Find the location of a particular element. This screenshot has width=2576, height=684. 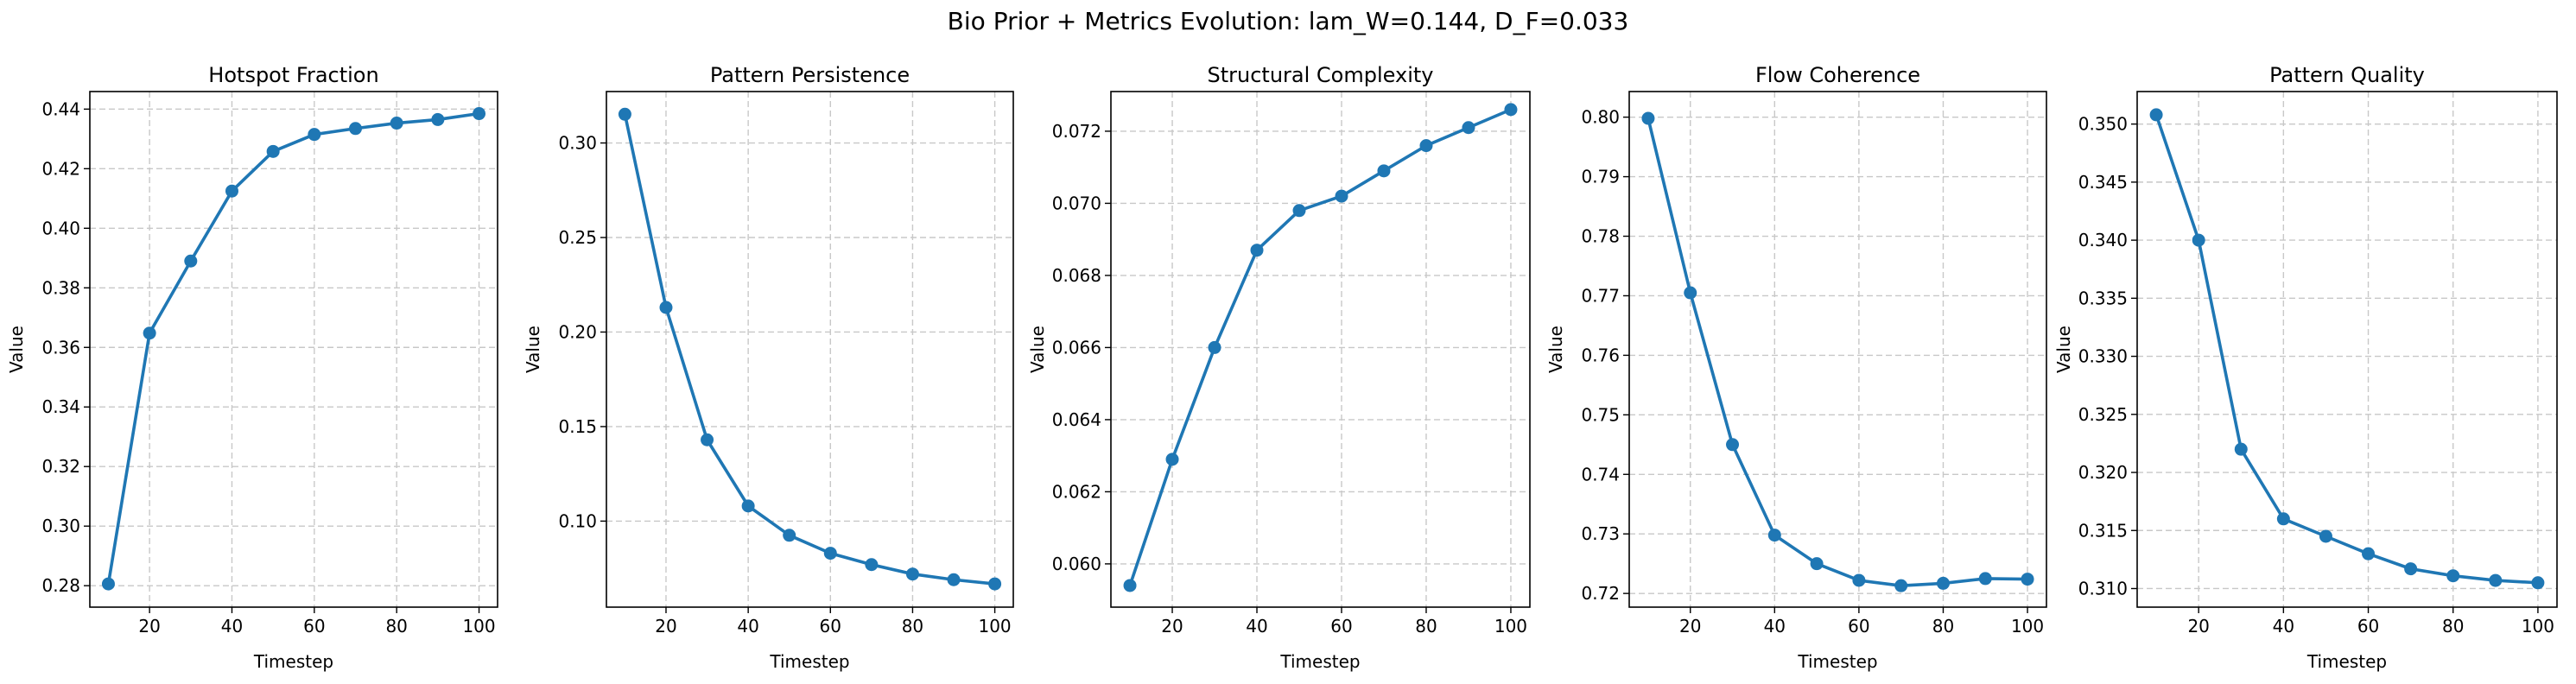

y-tick-label: 0.066 is located at coordinates (1076, 348).